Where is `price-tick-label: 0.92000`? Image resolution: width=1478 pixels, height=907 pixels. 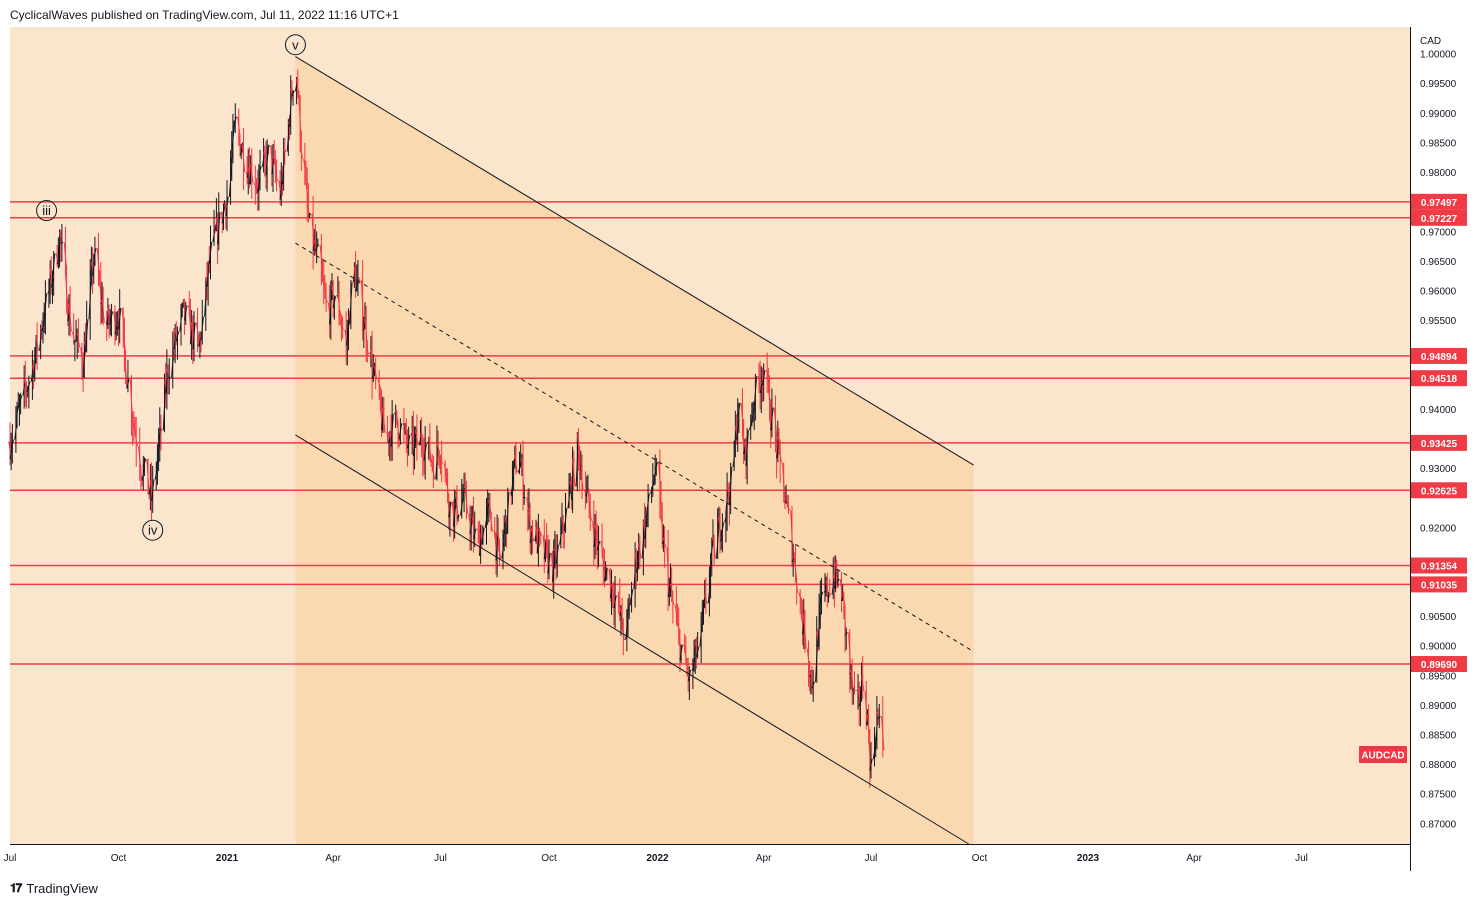
price-tick-label: 0.92000 is located at coordinates (1438, 528).